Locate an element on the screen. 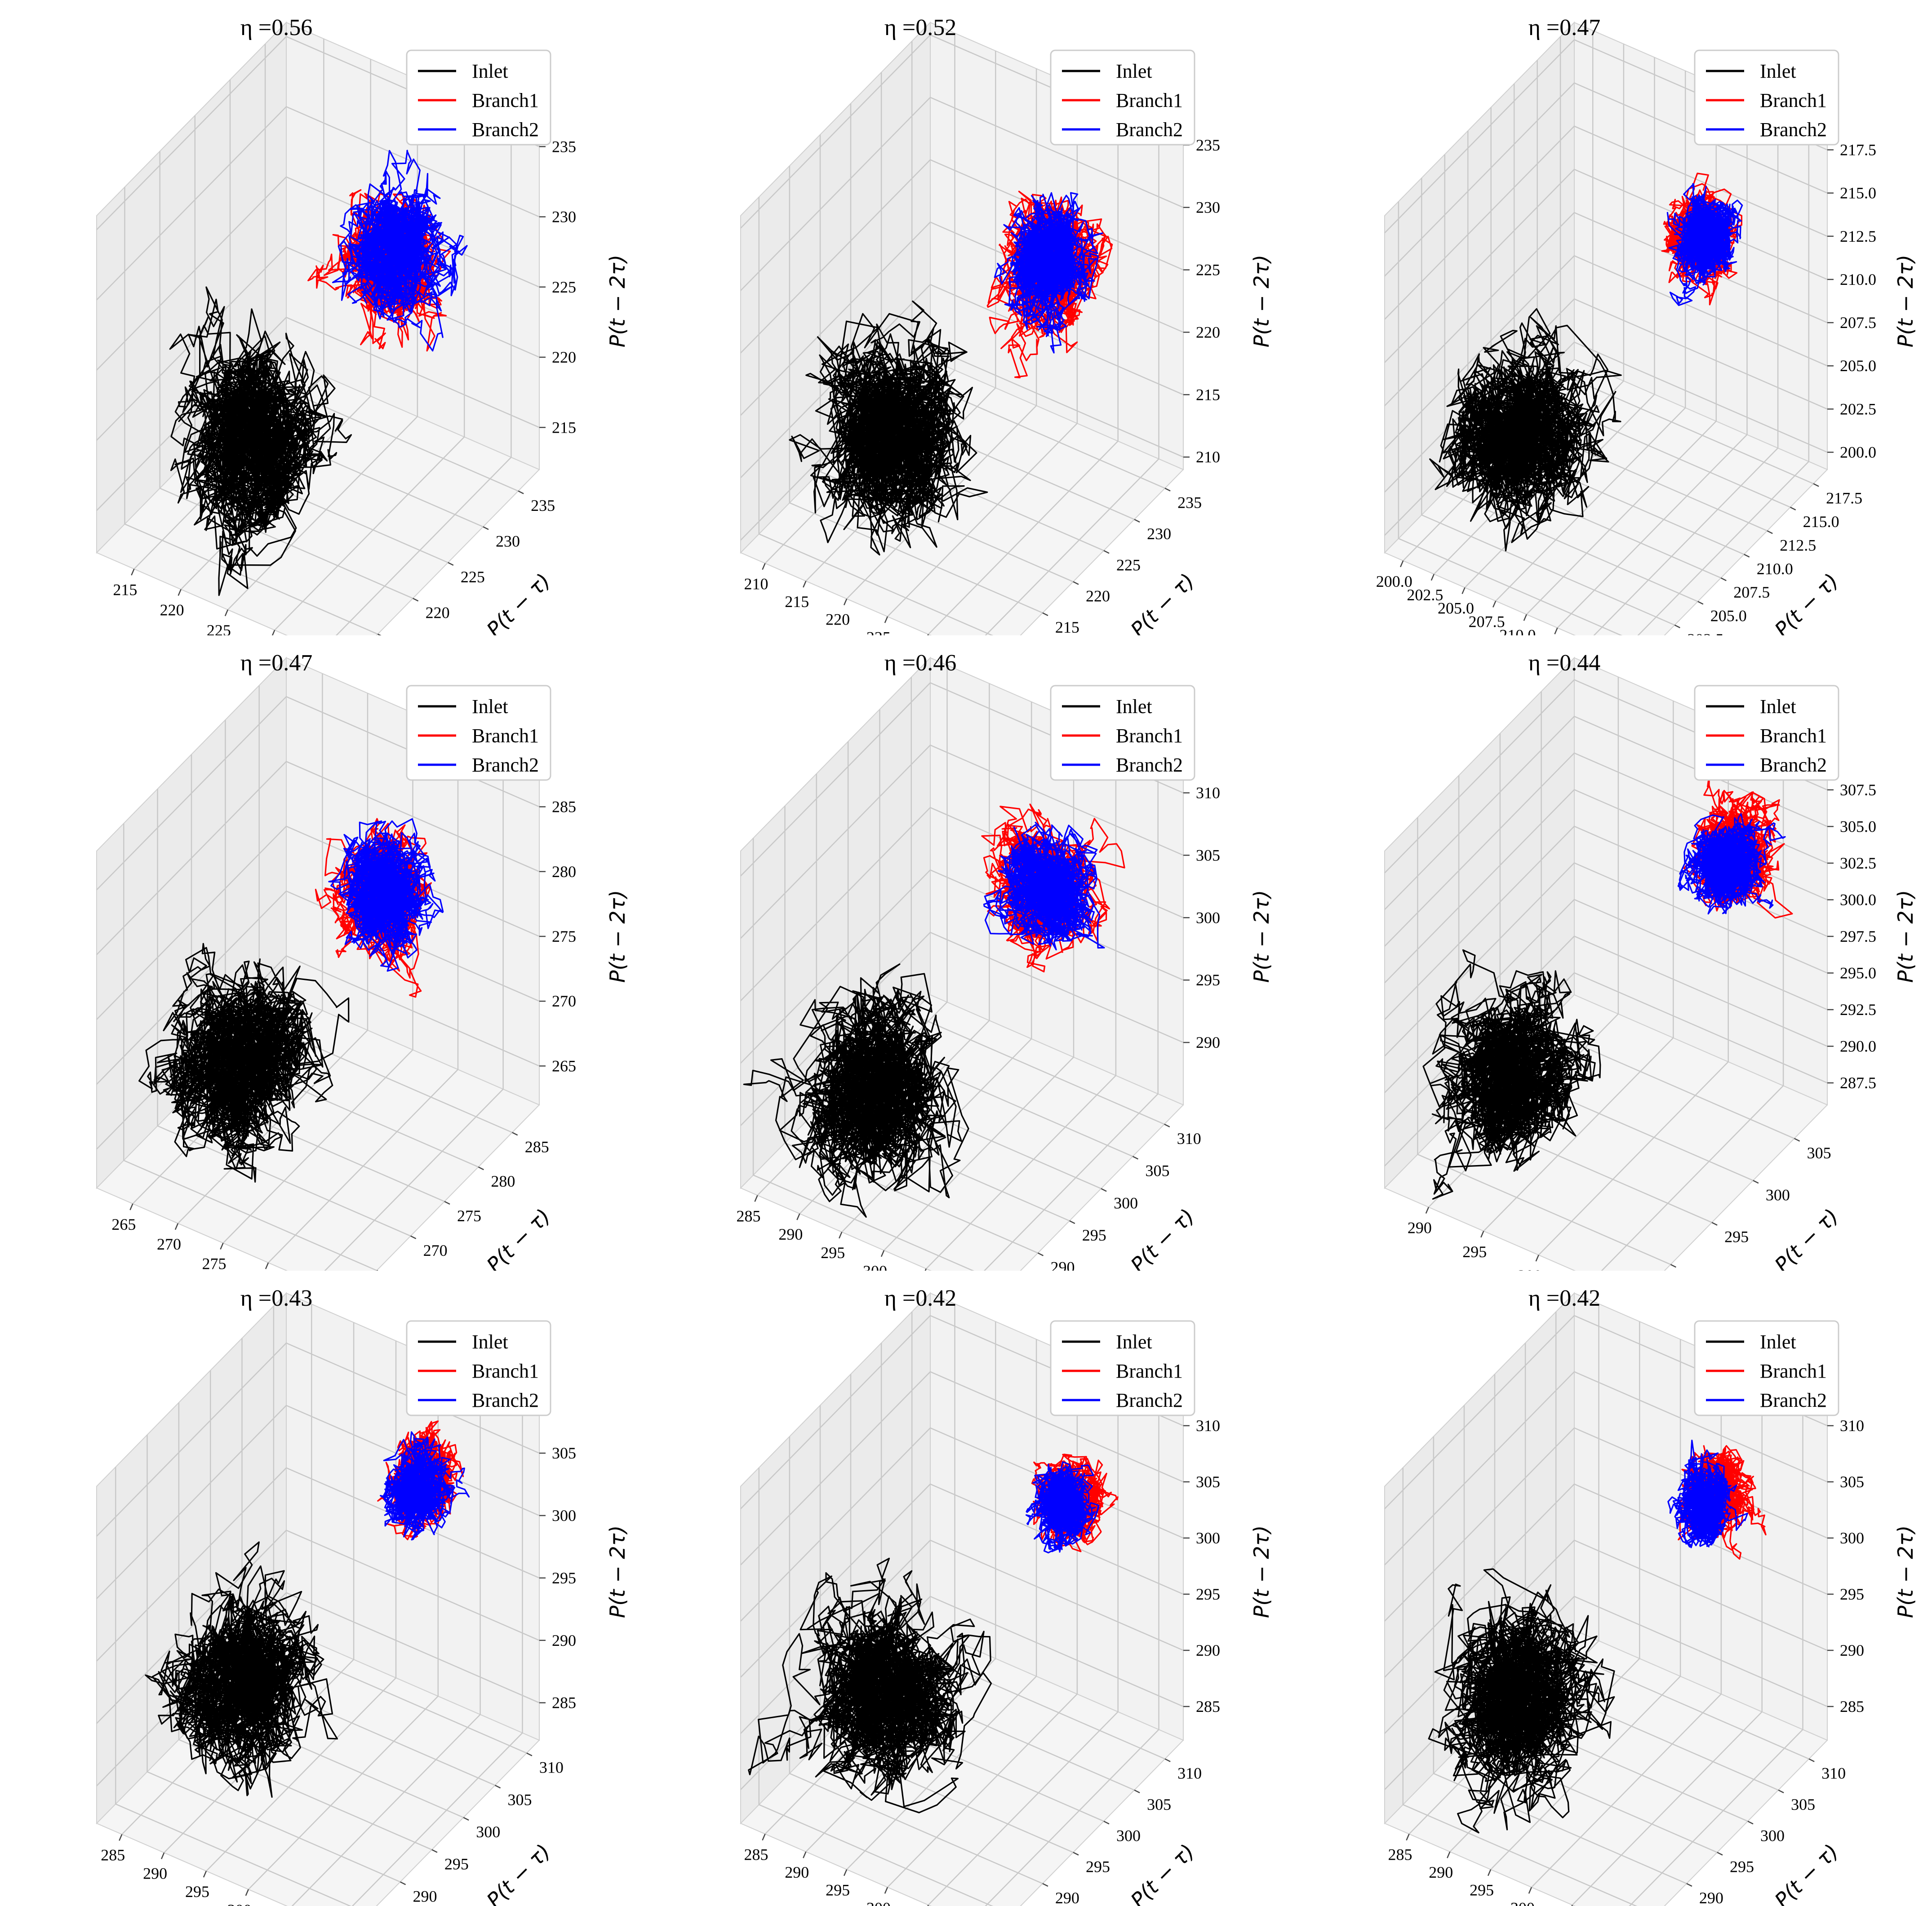 The image size is (1932, 1906). z-tick-label: 292.5 is located at coordinates (1858, 1010).